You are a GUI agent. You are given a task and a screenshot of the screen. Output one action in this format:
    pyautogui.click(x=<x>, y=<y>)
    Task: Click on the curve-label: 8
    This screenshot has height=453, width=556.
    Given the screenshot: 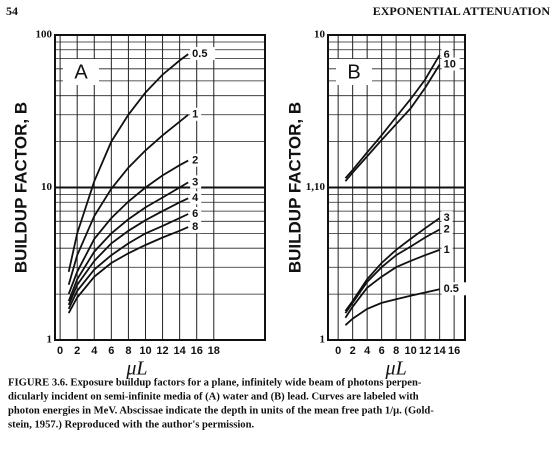 What is the action you would take?
    pyautogui.click(x=195, y=227)
    